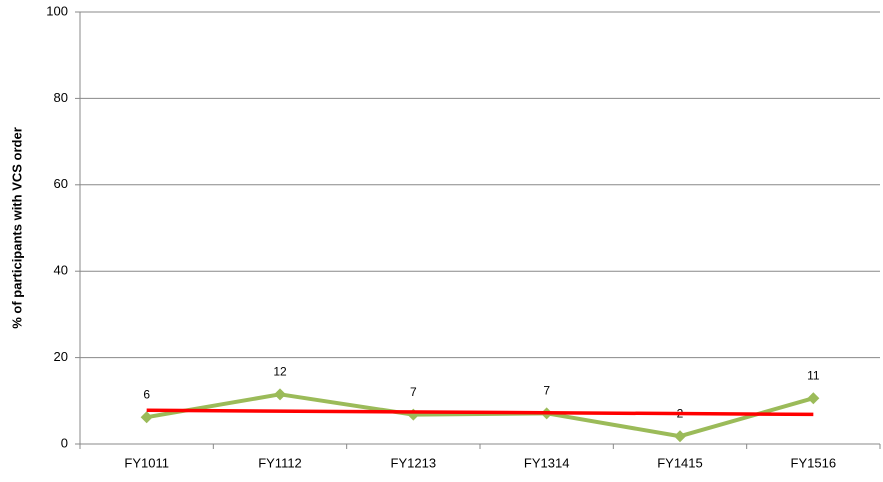 The width and height of the screenshot is (883, 482). Describe the element at coordinates (61, 270) in the screenshot. I see `y-tick-label: 40` at that location.